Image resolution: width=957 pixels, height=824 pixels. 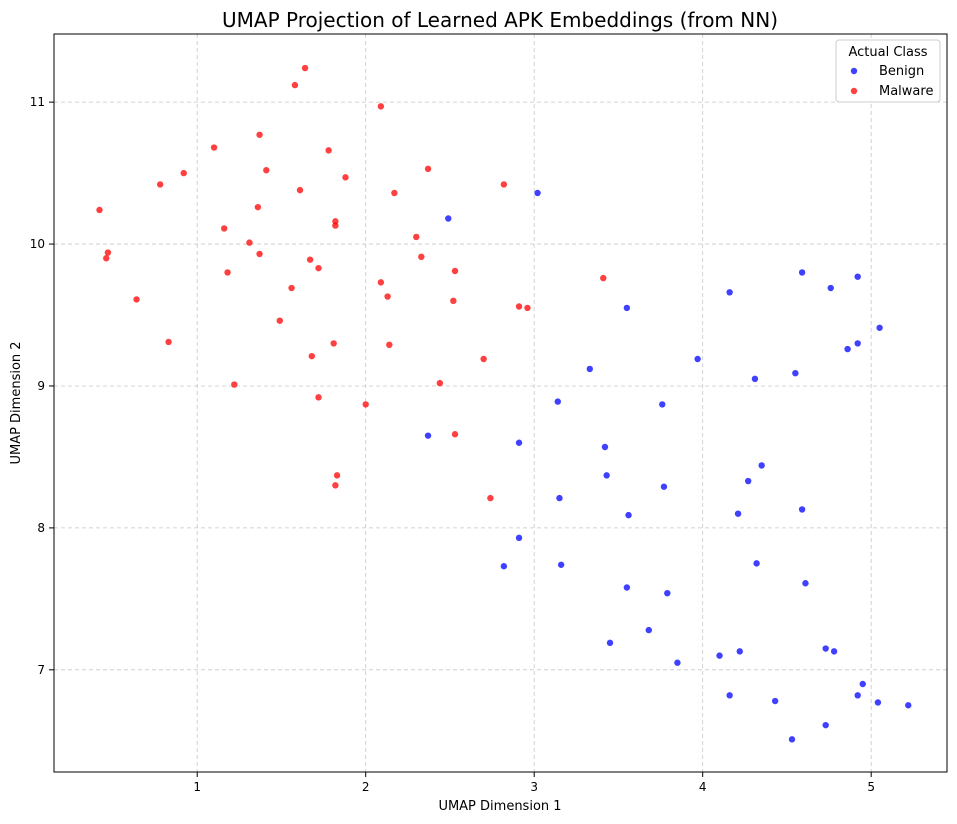 What do you see at coordinates (703, 787) in the screenshot?
I see `x-tick-label: 4` at bounding box center [703, 787].